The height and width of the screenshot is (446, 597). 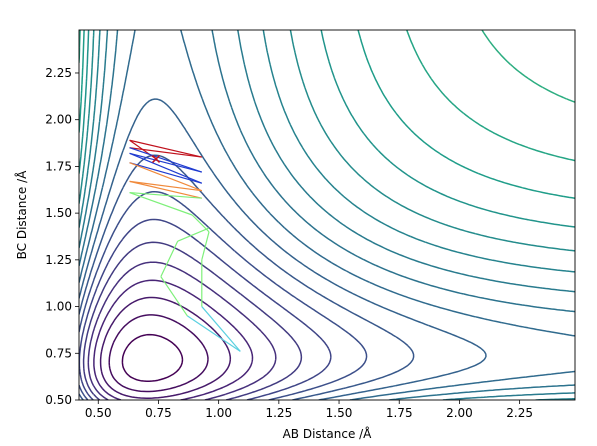 I want to click on y-tick-label: 0.50, so click(x=58, y=400).